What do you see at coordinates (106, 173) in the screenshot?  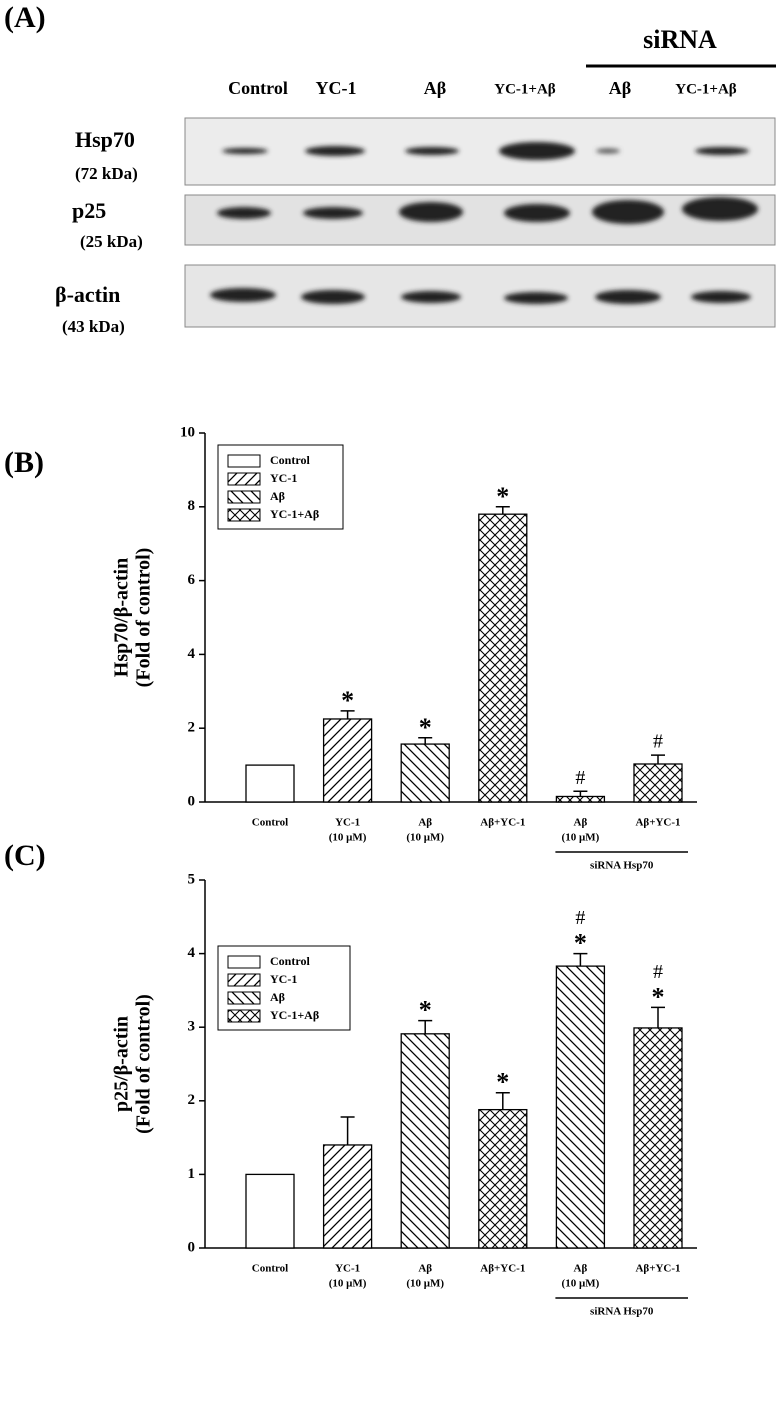 I see `row-size: (72 kDa)` at bounding box center [106, 173].